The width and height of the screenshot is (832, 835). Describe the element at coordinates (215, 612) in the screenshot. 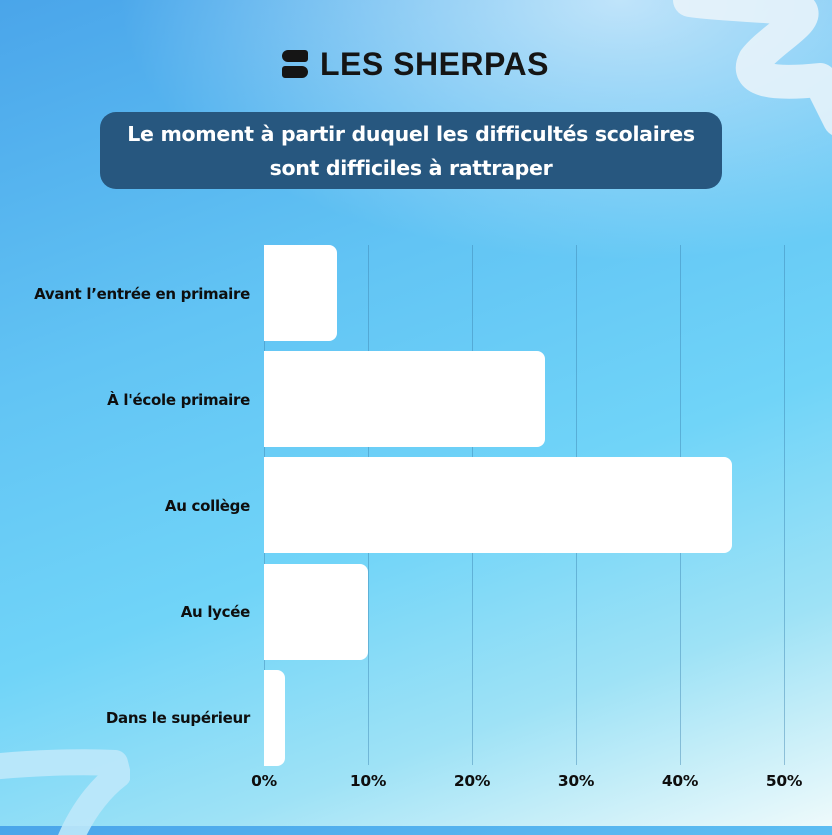

I see `category-label: Au lycée` at that location.